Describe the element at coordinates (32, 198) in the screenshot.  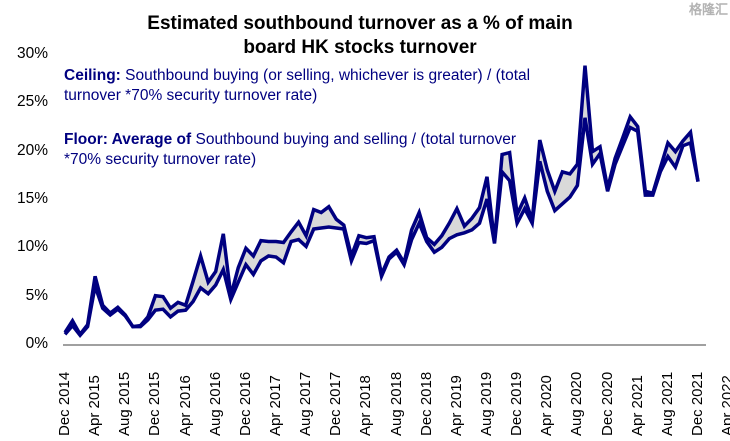
I see `y-tick-label: 15%` at that location.